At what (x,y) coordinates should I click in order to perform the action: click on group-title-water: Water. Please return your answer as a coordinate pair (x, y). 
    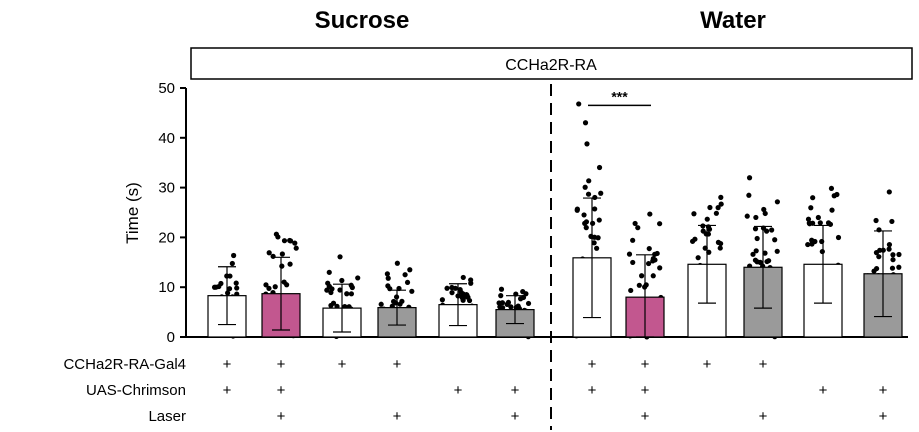
    Looking at the image, I should click on (733, 20).